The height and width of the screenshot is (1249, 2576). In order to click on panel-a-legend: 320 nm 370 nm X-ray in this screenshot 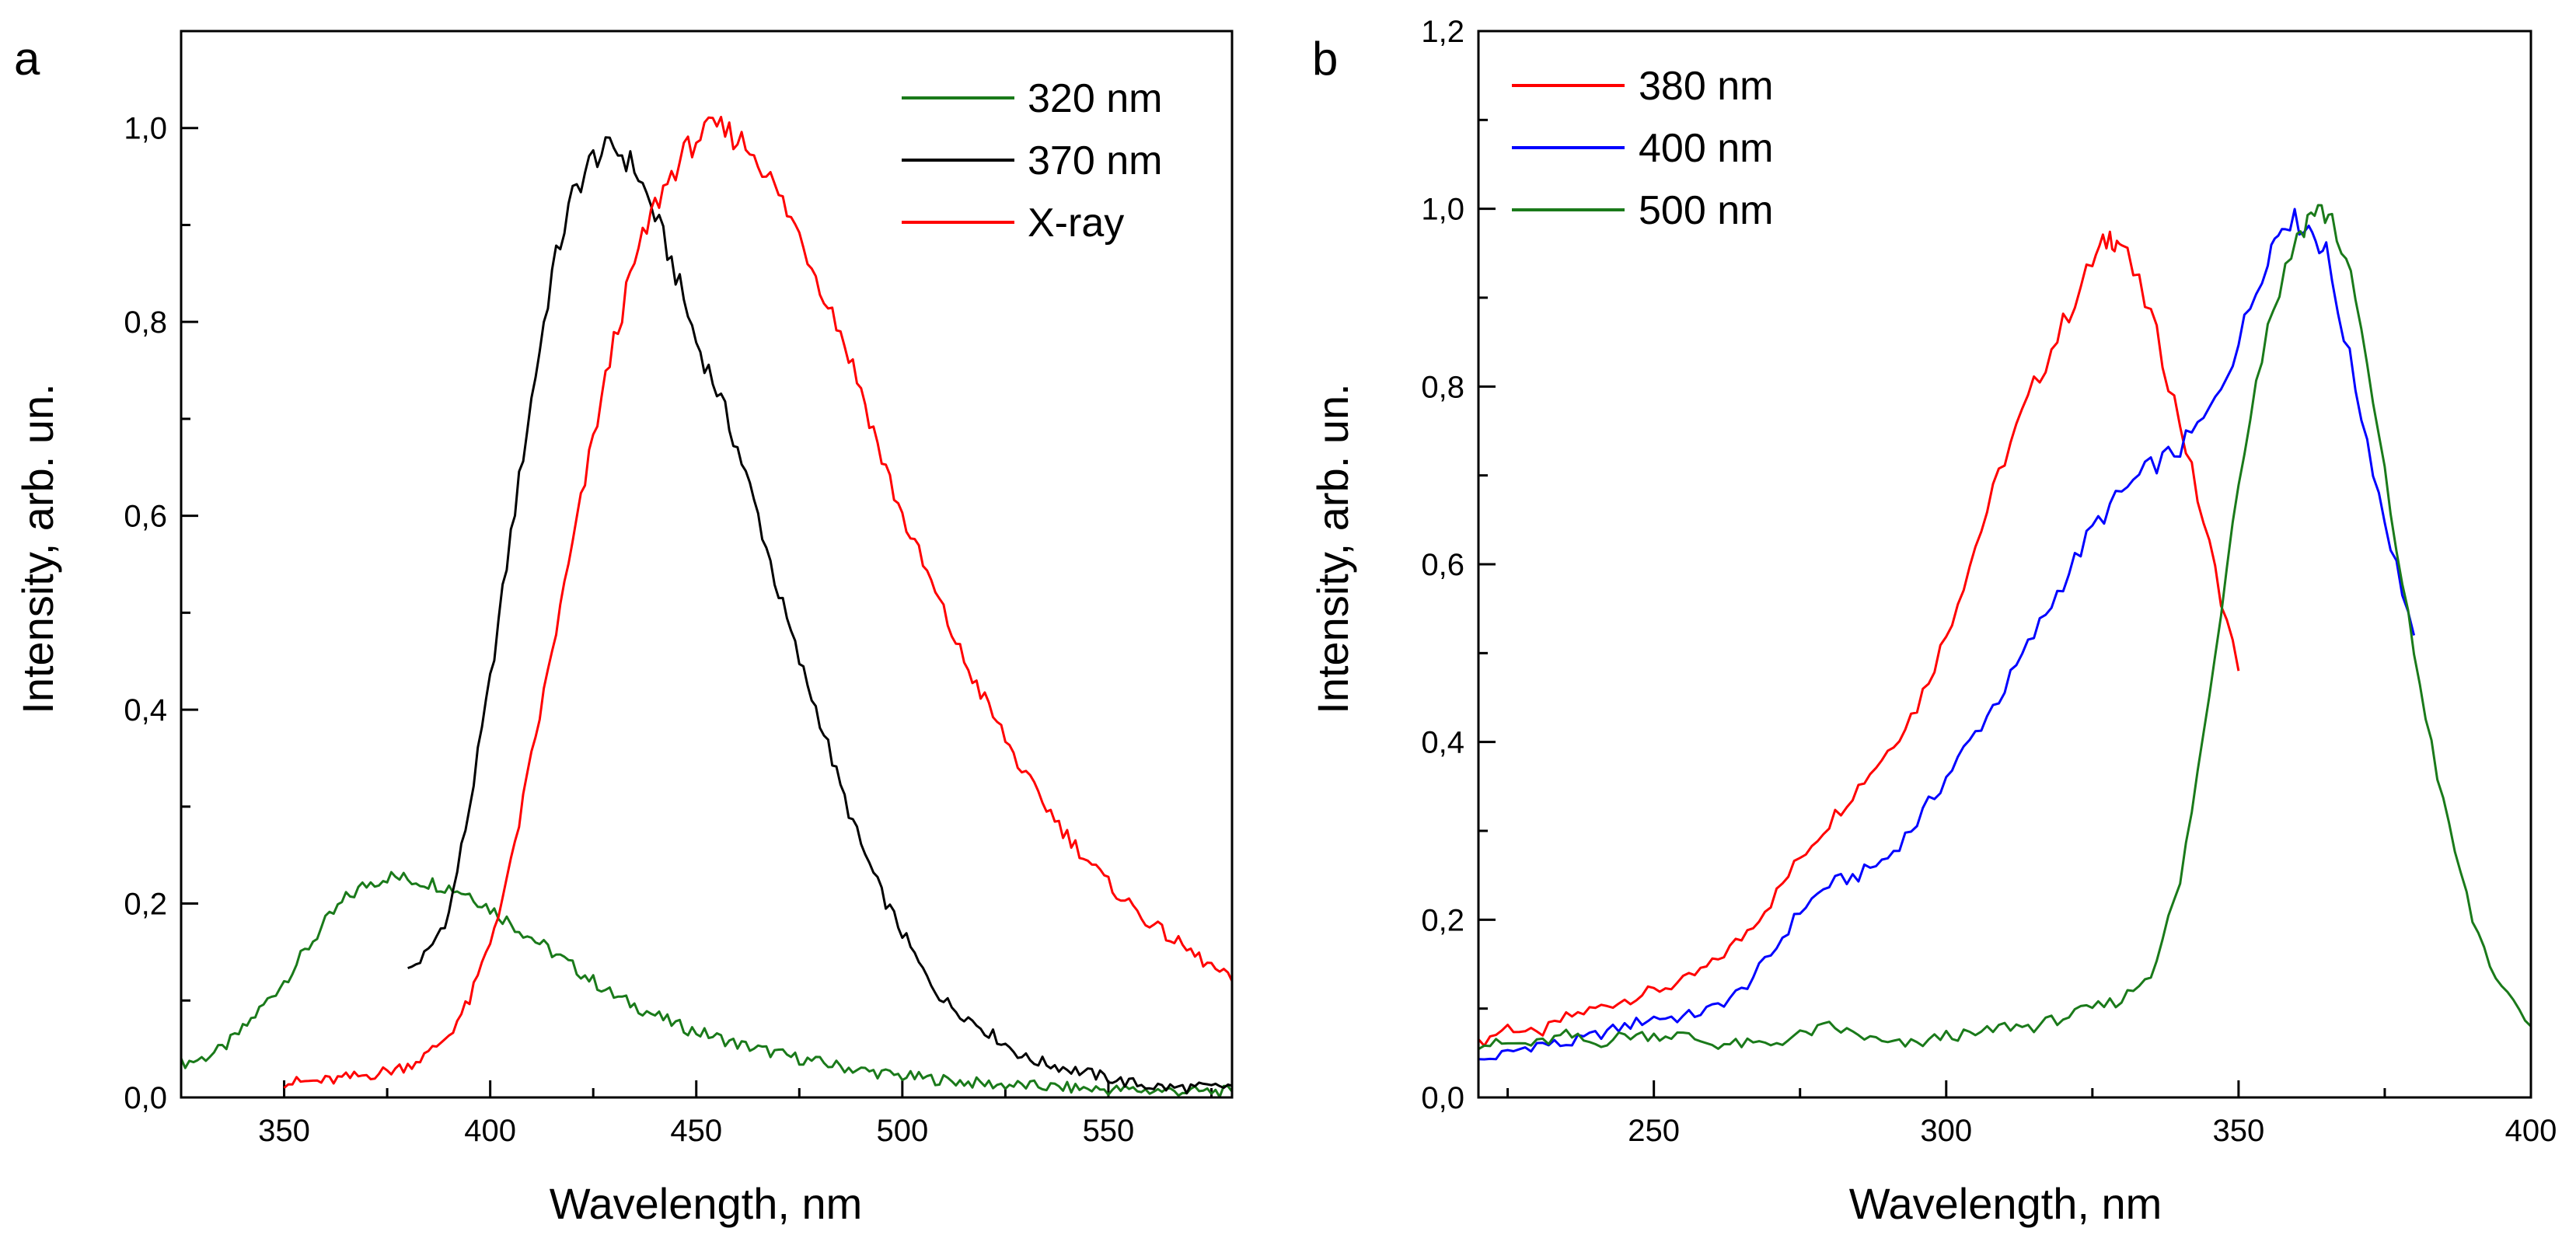, I will do `click(1032, 161)`.